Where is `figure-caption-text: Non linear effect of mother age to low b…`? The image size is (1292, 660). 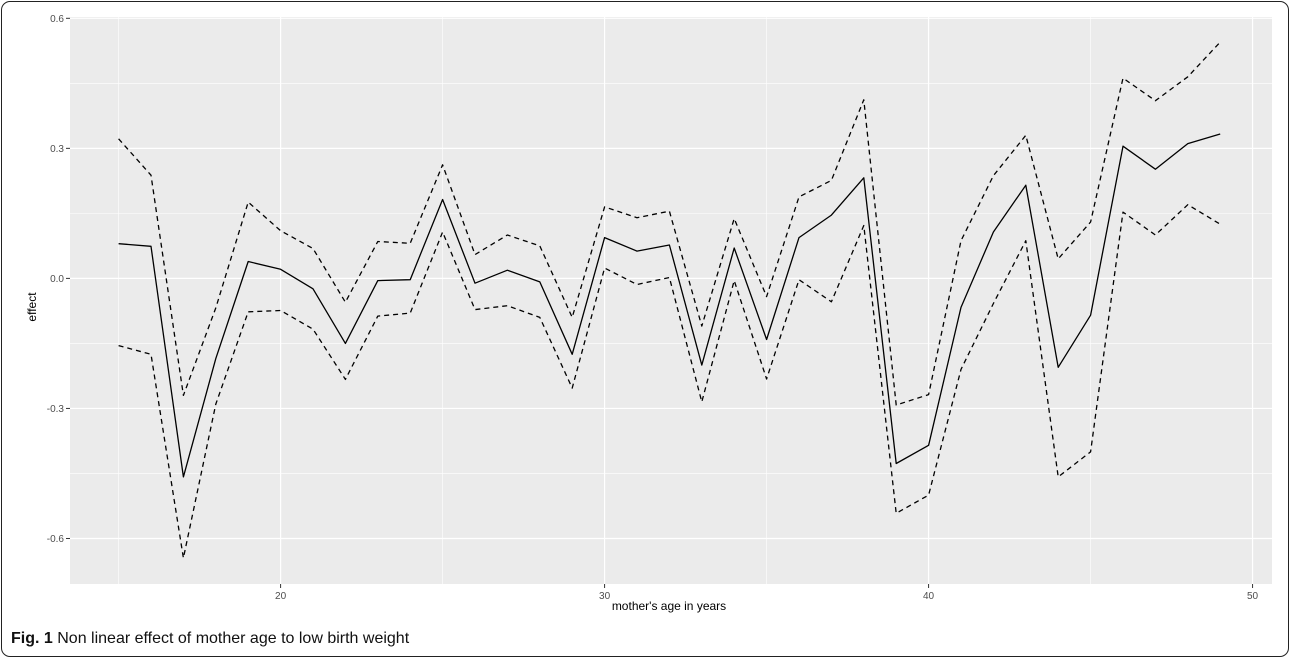
figure-caption-text: Non linear effect of mother age to low b… is located at coordinates (233, 638).